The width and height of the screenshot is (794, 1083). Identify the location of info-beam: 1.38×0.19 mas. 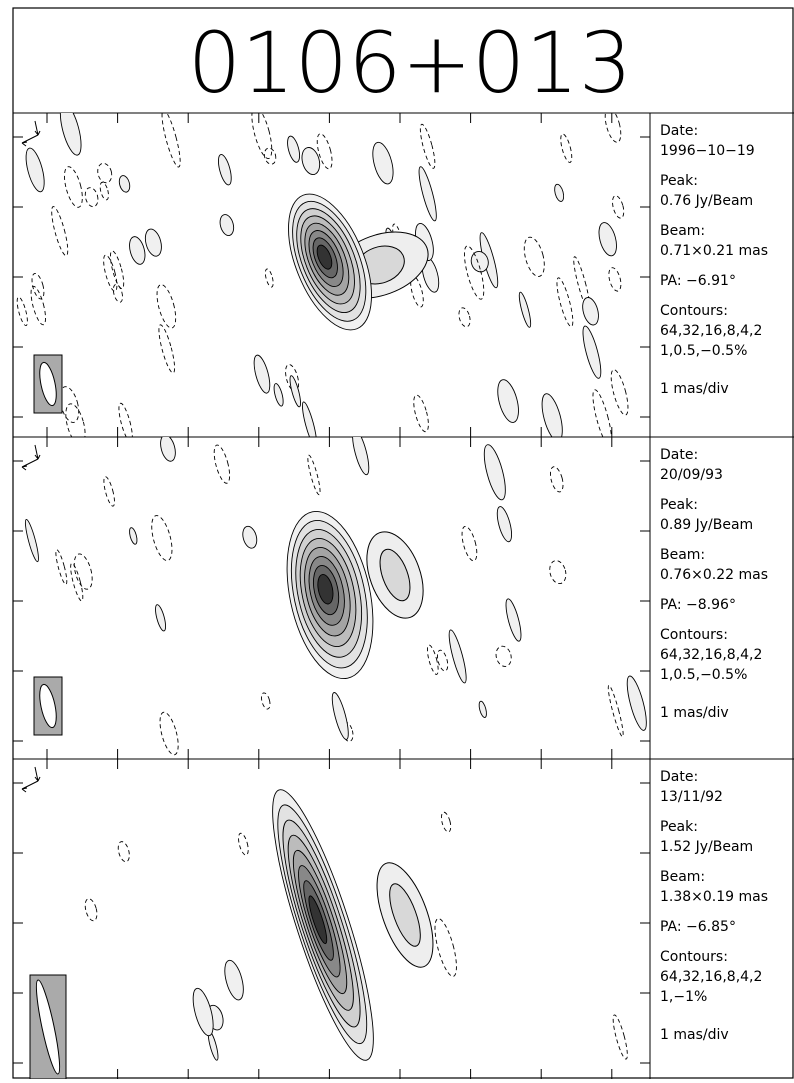
(714, 897).